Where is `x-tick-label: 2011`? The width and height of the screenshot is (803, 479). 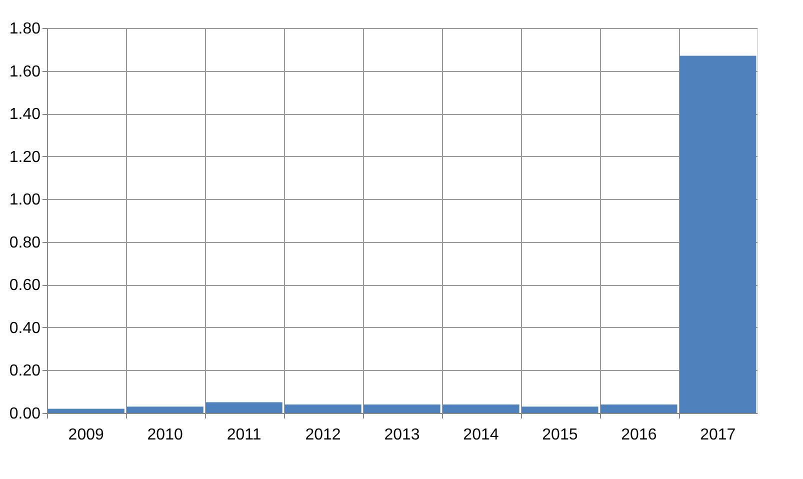 x-tick-label: 2011 is located at coordinates (244, 435).